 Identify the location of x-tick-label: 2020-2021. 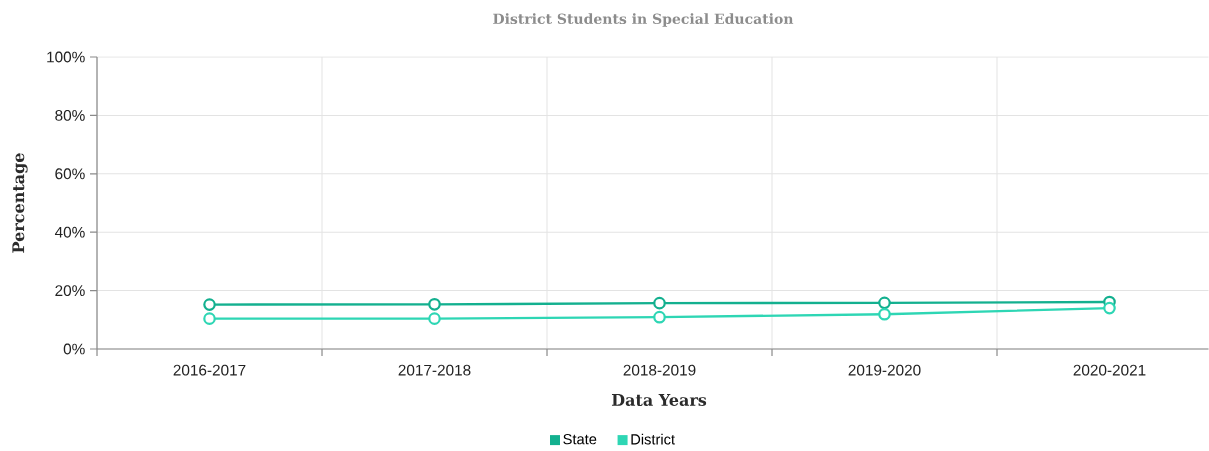
(1109, 370).